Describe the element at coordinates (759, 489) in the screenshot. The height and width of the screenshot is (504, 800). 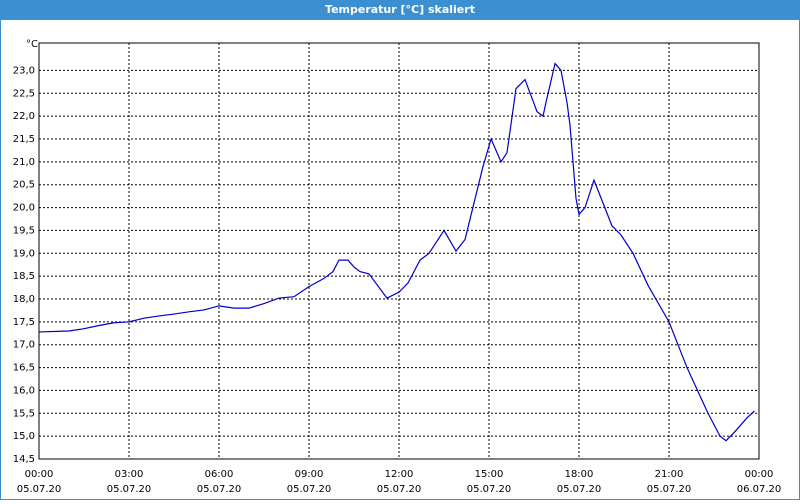
I see `x-tick-date: 06.07.20` at that location.